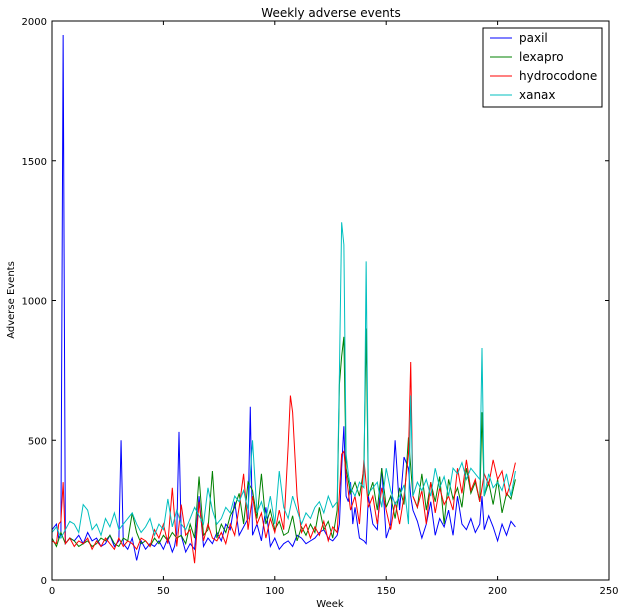  Describe the element at coordinates (330, 604) in the screenshot. I see `x-axis-label: Week` at that location.